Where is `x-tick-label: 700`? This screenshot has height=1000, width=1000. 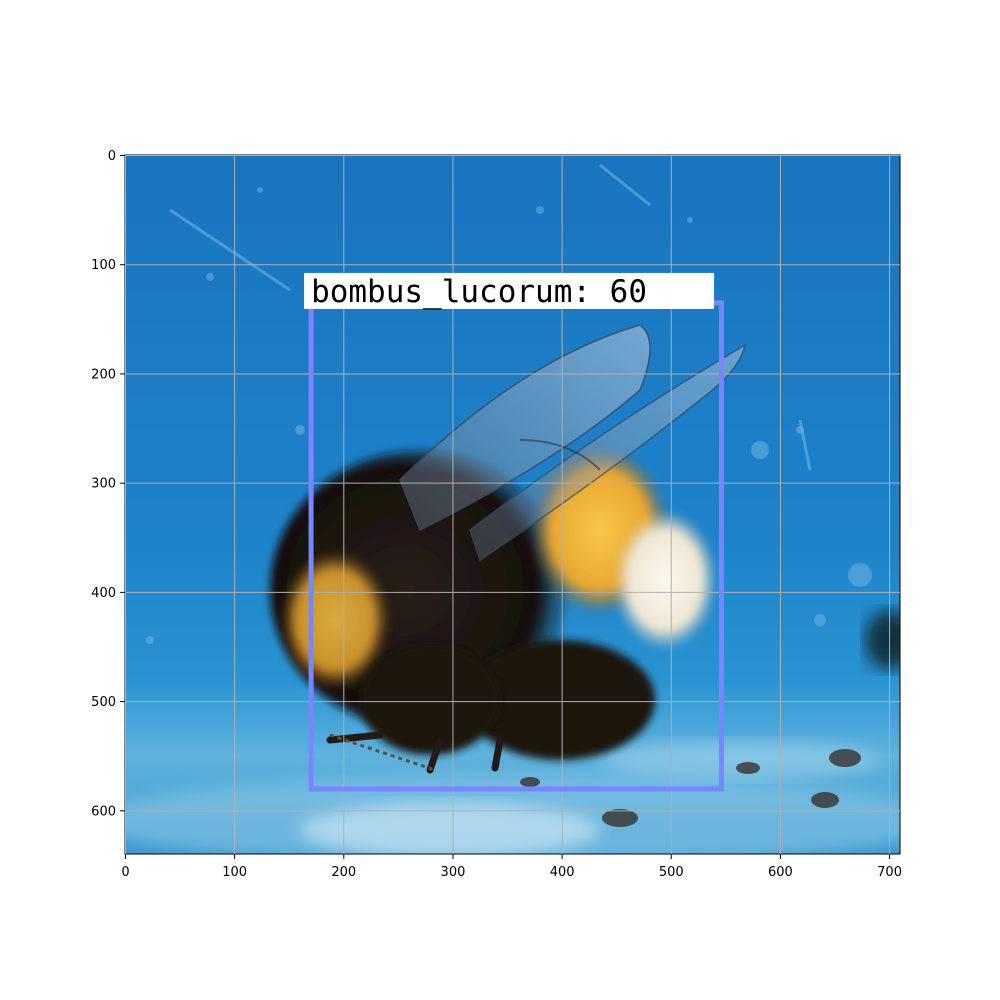 x-tick-label: 700 is located at coordinates (889, 872).